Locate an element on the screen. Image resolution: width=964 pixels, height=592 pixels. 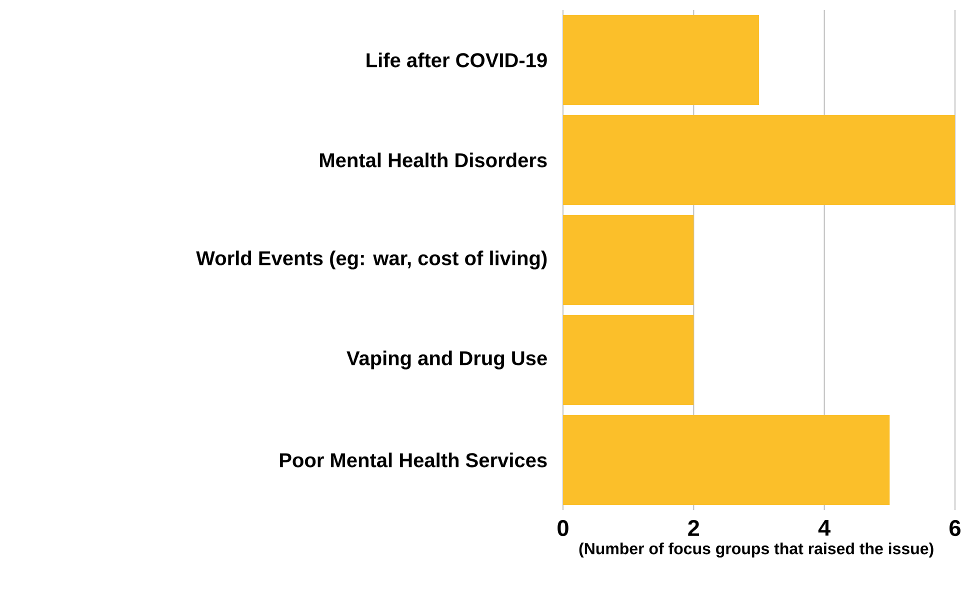
x-tick-label: 6 is located at coordinates (955, 528).